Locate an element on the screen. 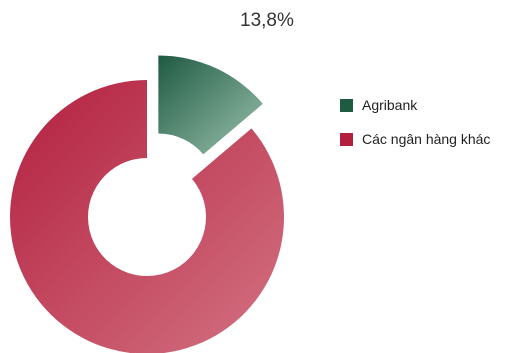 Image resolution: width=505 pixels, height=353 pixels. legend-swatch-agribank is located at coordinates (346, 105).